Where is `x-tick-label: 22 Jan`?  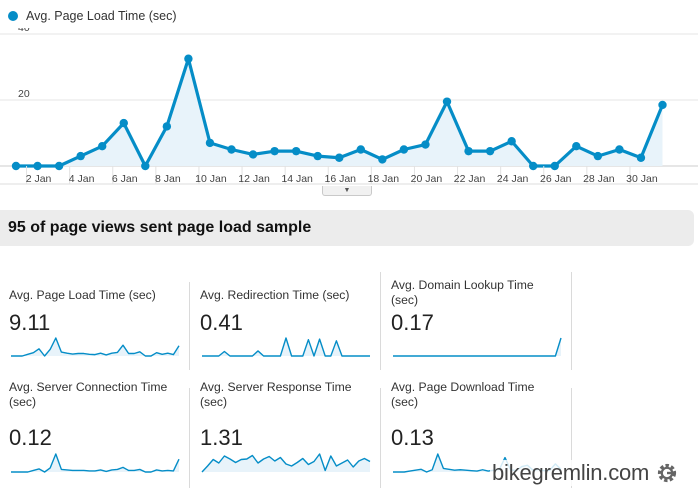
x-tick-label: 22 Jan is located at coordinates (470, 179).